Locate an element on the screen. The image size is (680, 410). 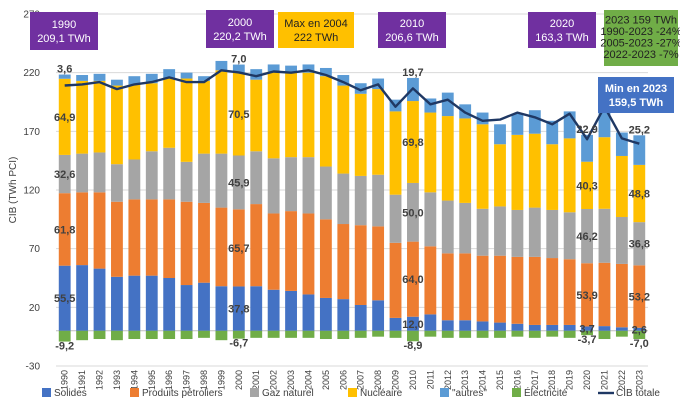
bar-autres-1993 is located at coordinates (117, 82).